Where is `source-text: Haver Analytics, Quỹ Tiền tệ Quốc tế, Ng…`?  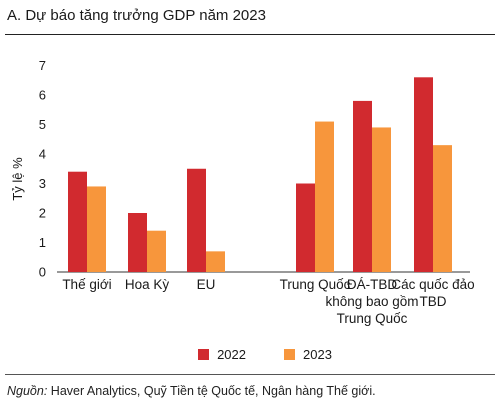
source-text: Haver Analytics, Quỹ Tiền tệ Quốc tế, Ng… is located at coordinates (211, 391).